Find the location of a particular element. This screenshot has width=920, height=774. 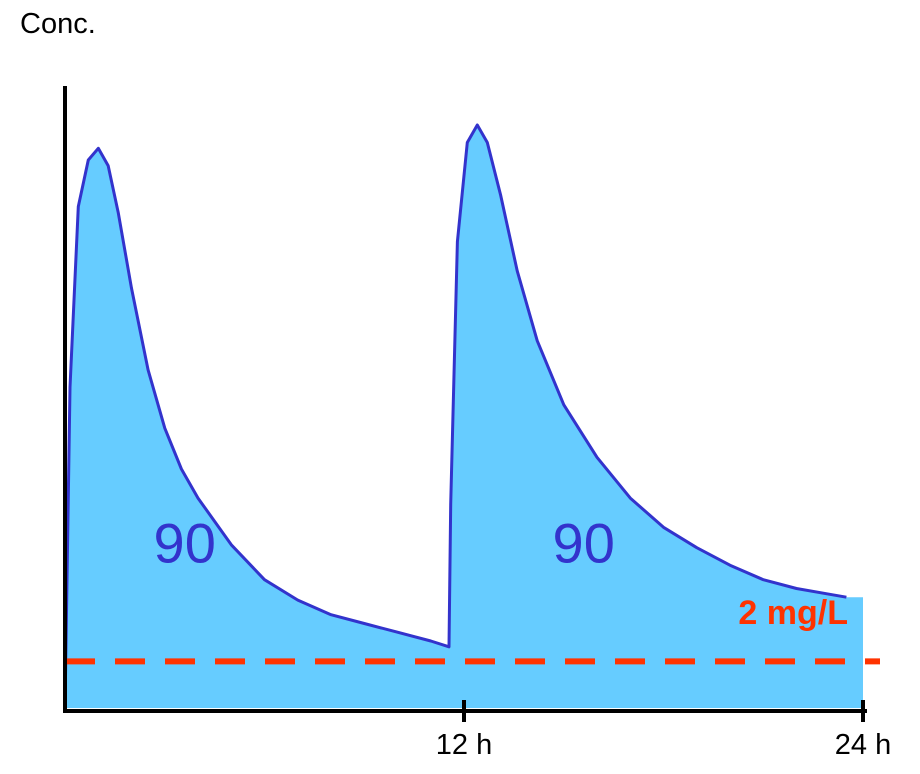

threshold-layer: 2 mg/L is located at coordinates (472, 629).